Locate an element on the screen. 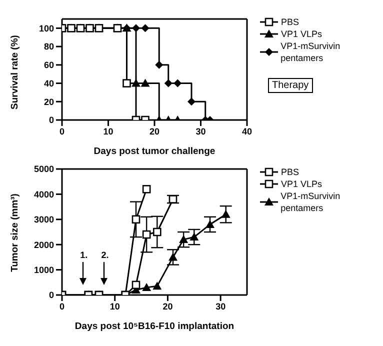  y-tick-label: 1000 is located at coordinates (44, 269).